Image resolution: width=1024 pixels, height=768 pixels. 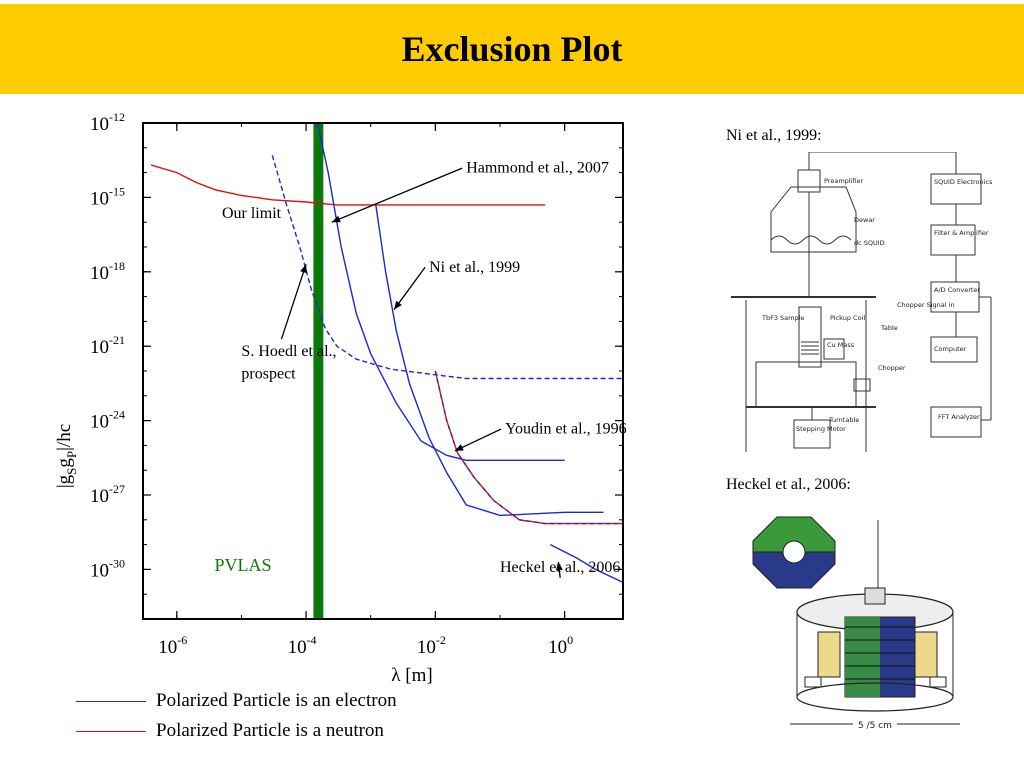 What do you see at coordinates (963, 182) in the screenshot?
I see `ni-label: SQUID Electronics` at bounding box center [963, 182].